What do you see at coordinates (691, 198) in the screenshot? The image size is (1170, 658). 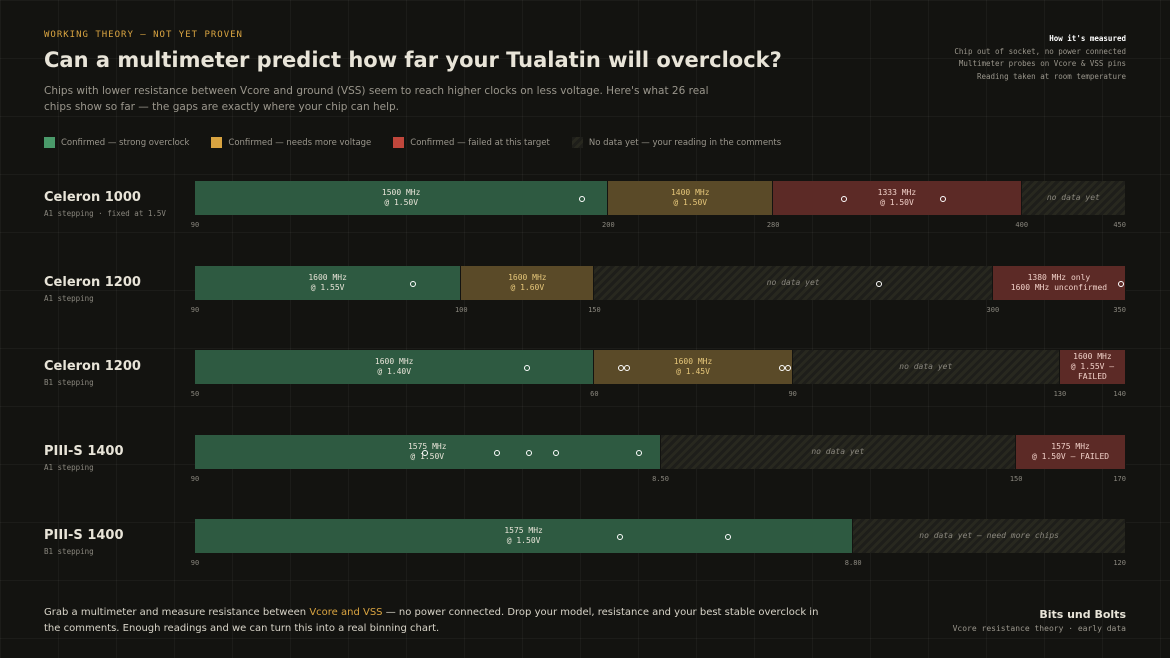 I see `segment: 1400 MHz @ 1.50V` at bounding box center [691, 198].